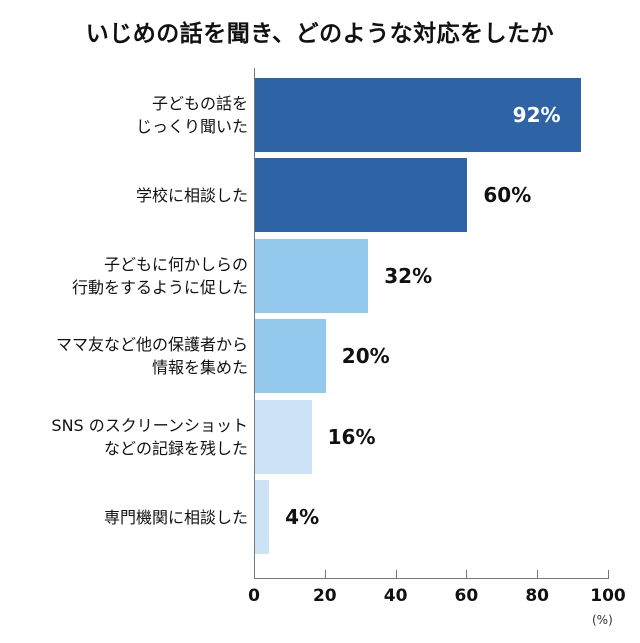 This screenshot has height=643, width=640. What do you see at coordinates (159, 276) in the screenshot?
I see `category-label: 子どもに何かしらの 行動をするように促した` at bounding box center [159, 276].